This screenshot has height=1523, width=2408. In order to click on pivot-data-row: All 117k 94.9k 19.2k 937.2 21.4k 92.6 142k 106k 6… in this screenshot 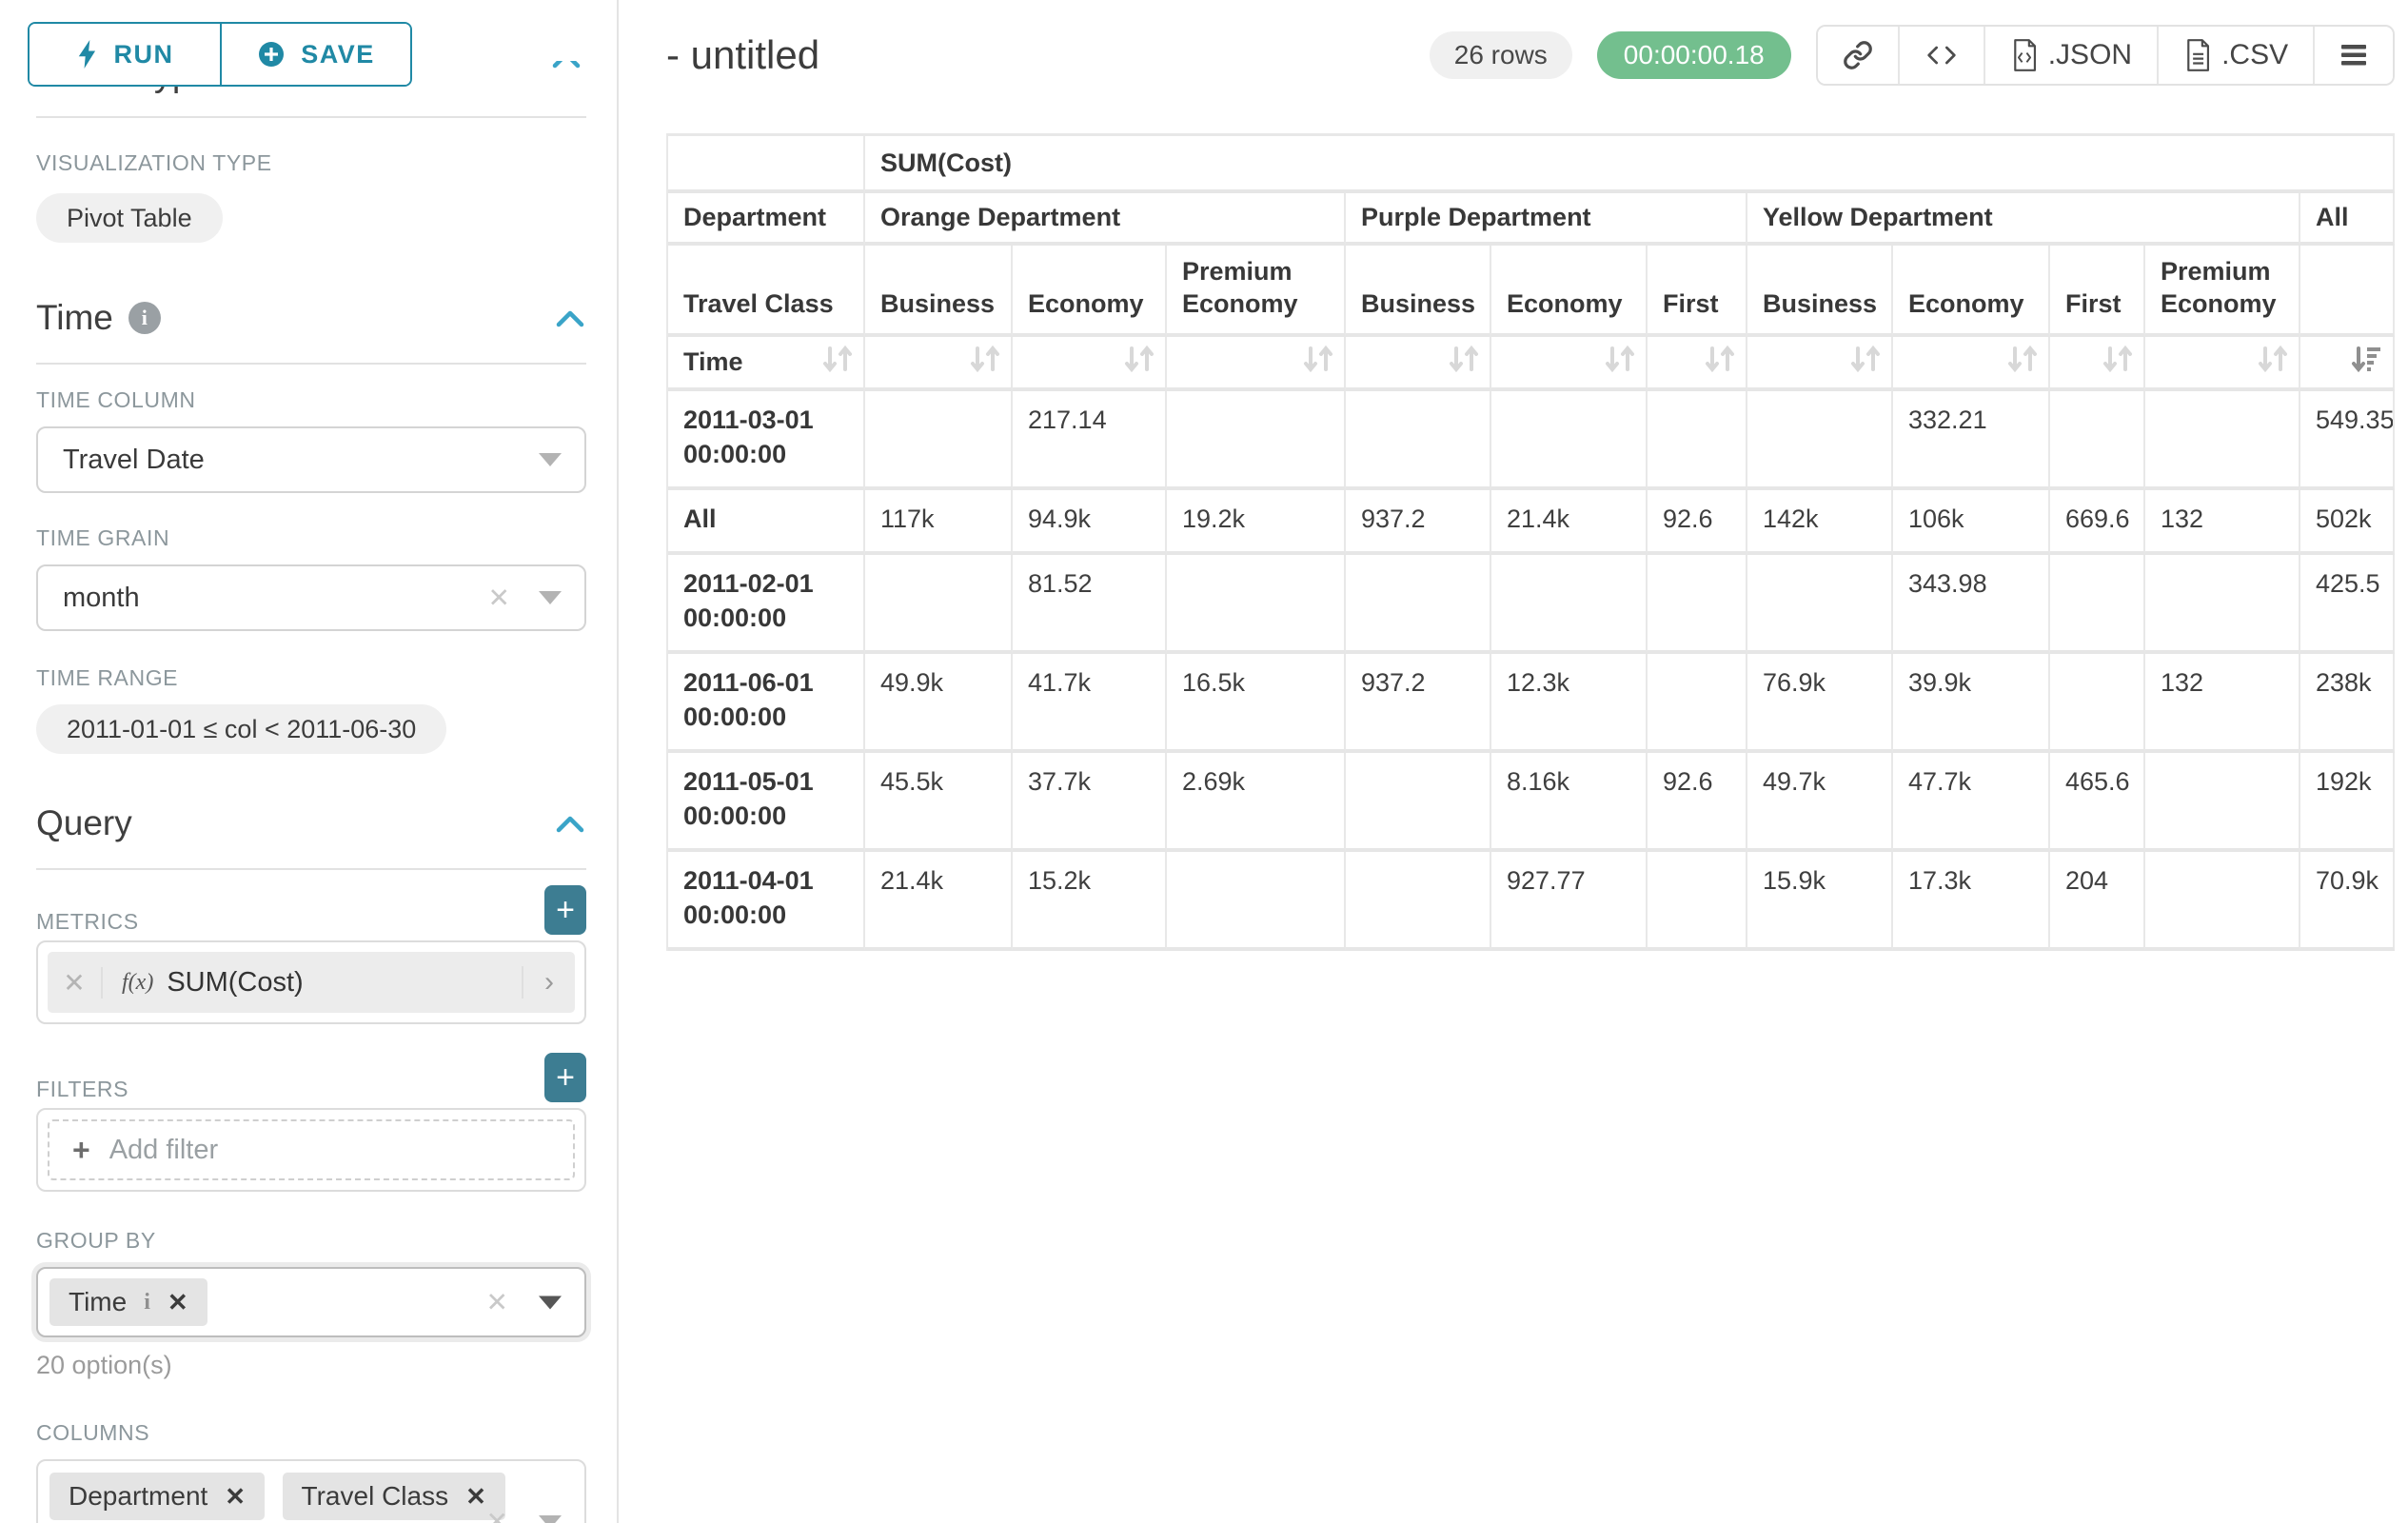, I will do `click(1532, 522)`.